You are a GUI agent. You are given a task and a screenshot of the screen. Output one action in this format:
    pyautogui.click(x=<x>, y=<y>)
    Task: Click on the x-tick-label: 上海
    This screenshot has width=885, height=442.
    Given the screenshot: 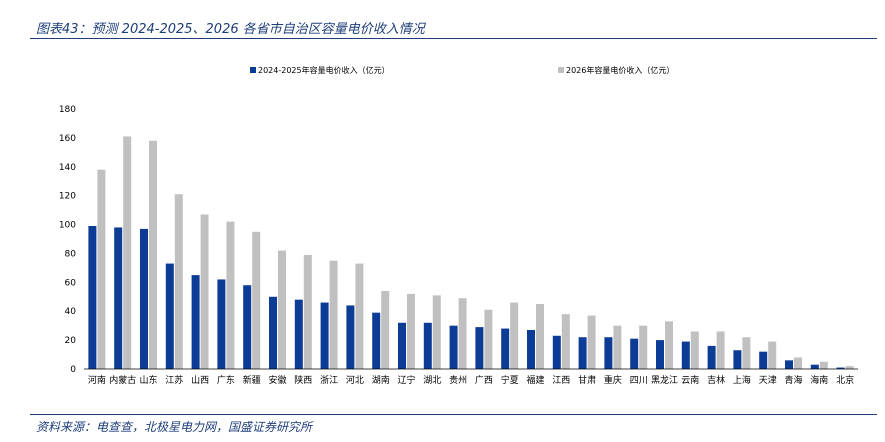 What is the action you would take?
    pyautogui.click(x=742, y=380)
    